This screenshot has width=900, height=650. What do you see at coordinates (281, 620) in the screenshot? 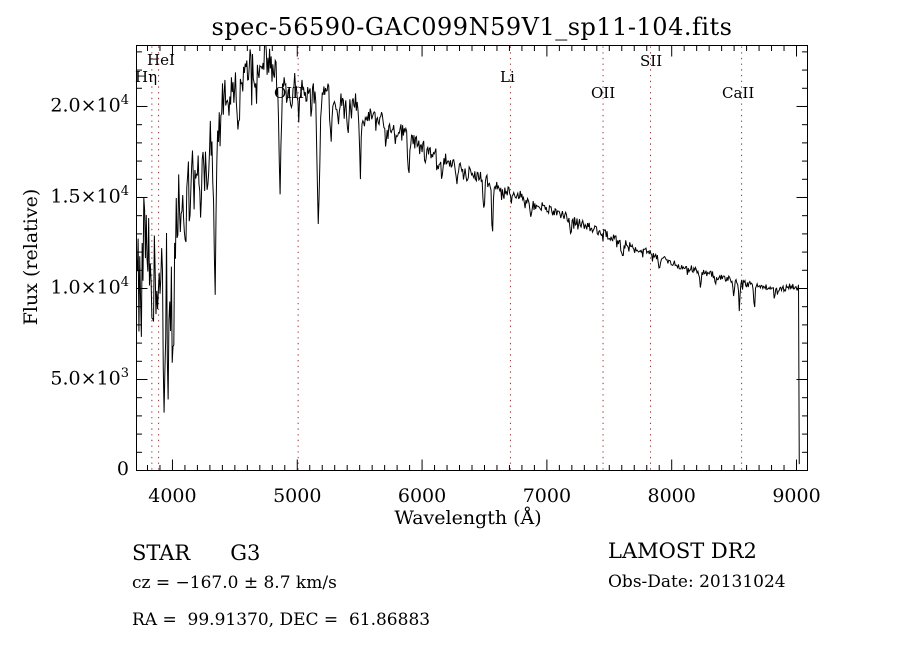
I see `annotation-radec: RA = 99.91370, DEC = 61.86883` at bounding box center [281, 620].